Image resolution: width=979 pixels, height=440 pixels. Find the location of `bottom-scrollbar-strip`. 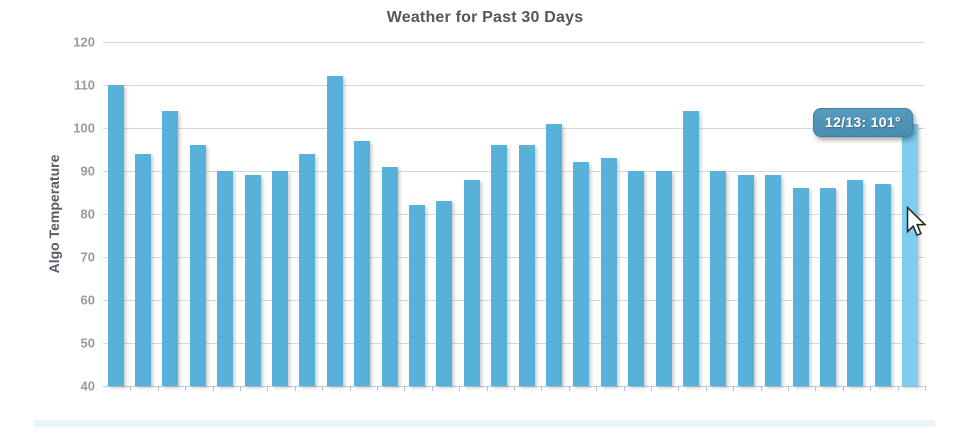

bottom-scrollbar-strip is located at coordinates (484, 423).